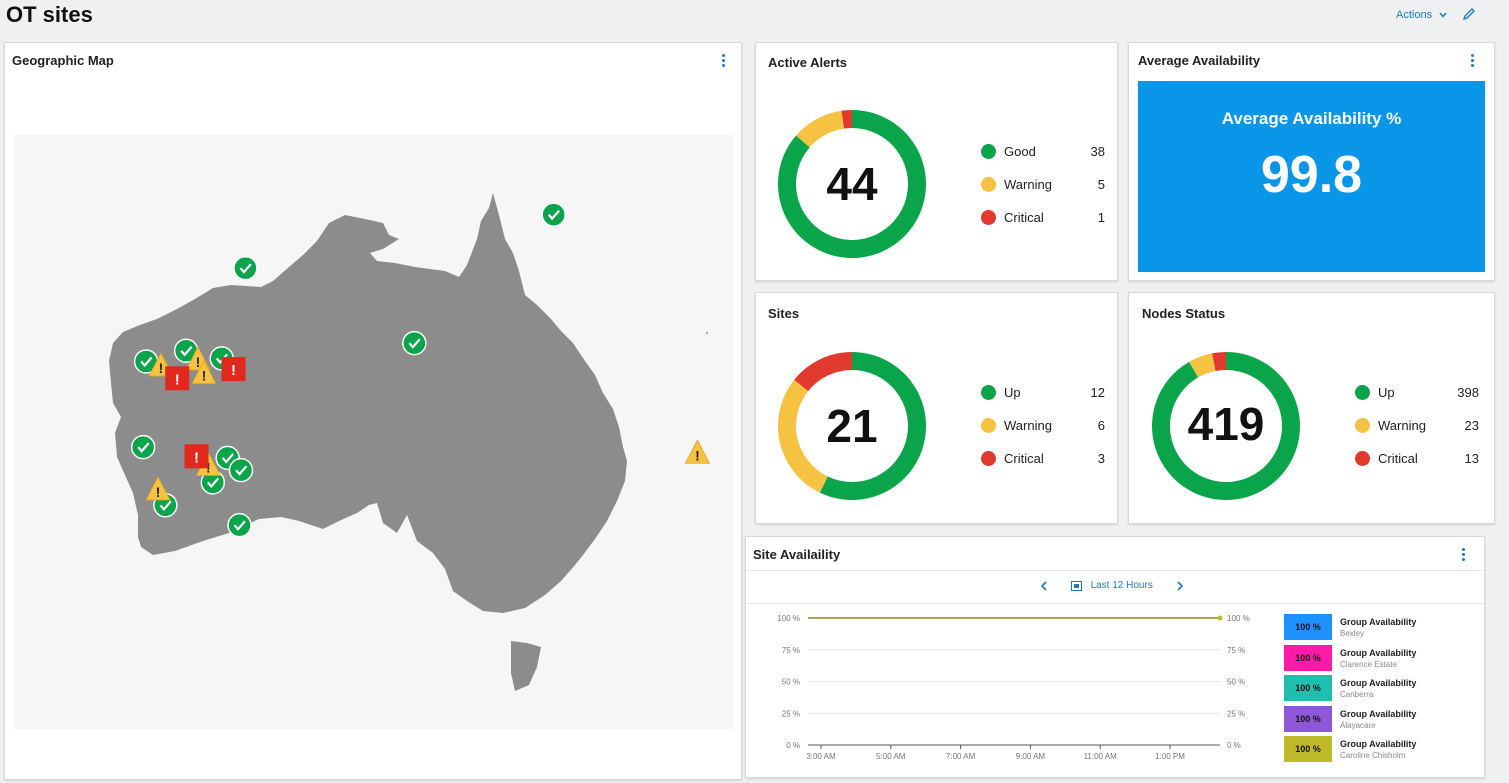 This screenshot has height=783, width=1509. Describe the element at coordinates (1421, 15) in the screenshot. I see `actions-menu-button: Actions` at that location.